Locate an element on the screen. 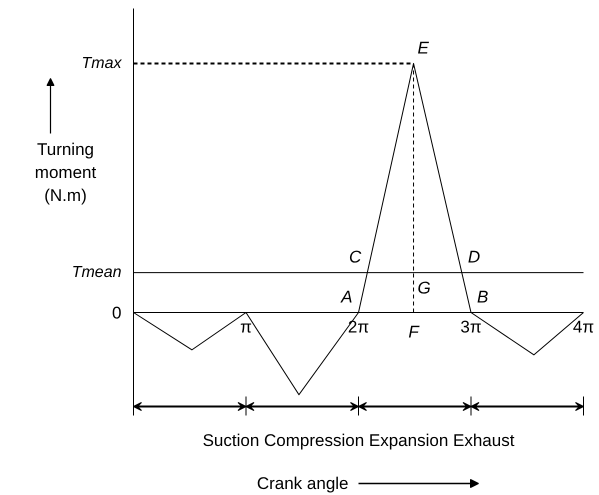 The image size is (599, 495). annotation: A is located at coordinates (346, 297).